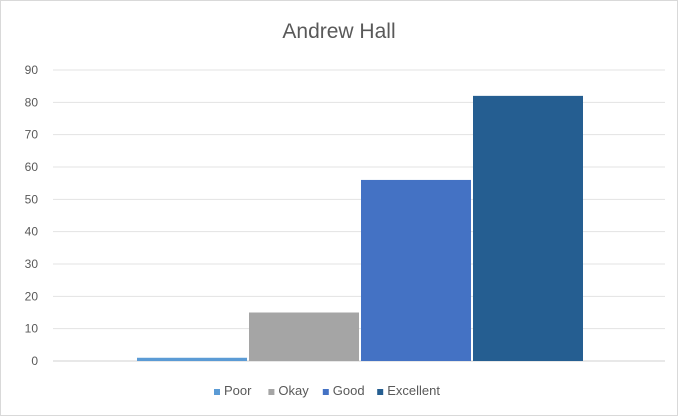 This screenshot has height=416, width=678. What do you see at coordinates (413, 390) in the screenshot?
I see `legend-label: Excellent` at bounding box center [413, 390].